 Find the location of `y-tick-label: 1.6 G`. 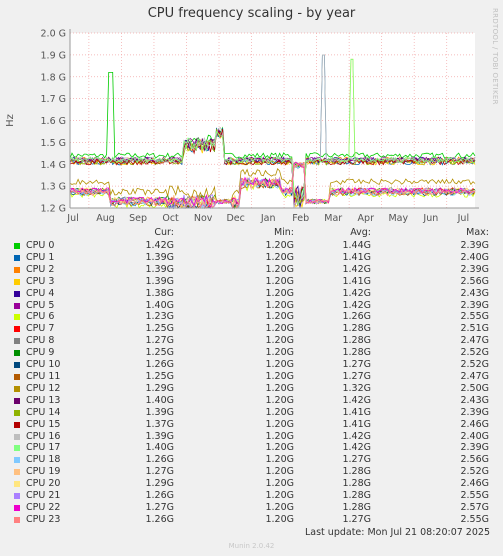

y-tick-label: 1.6 G is located at coordinates (54, 121).